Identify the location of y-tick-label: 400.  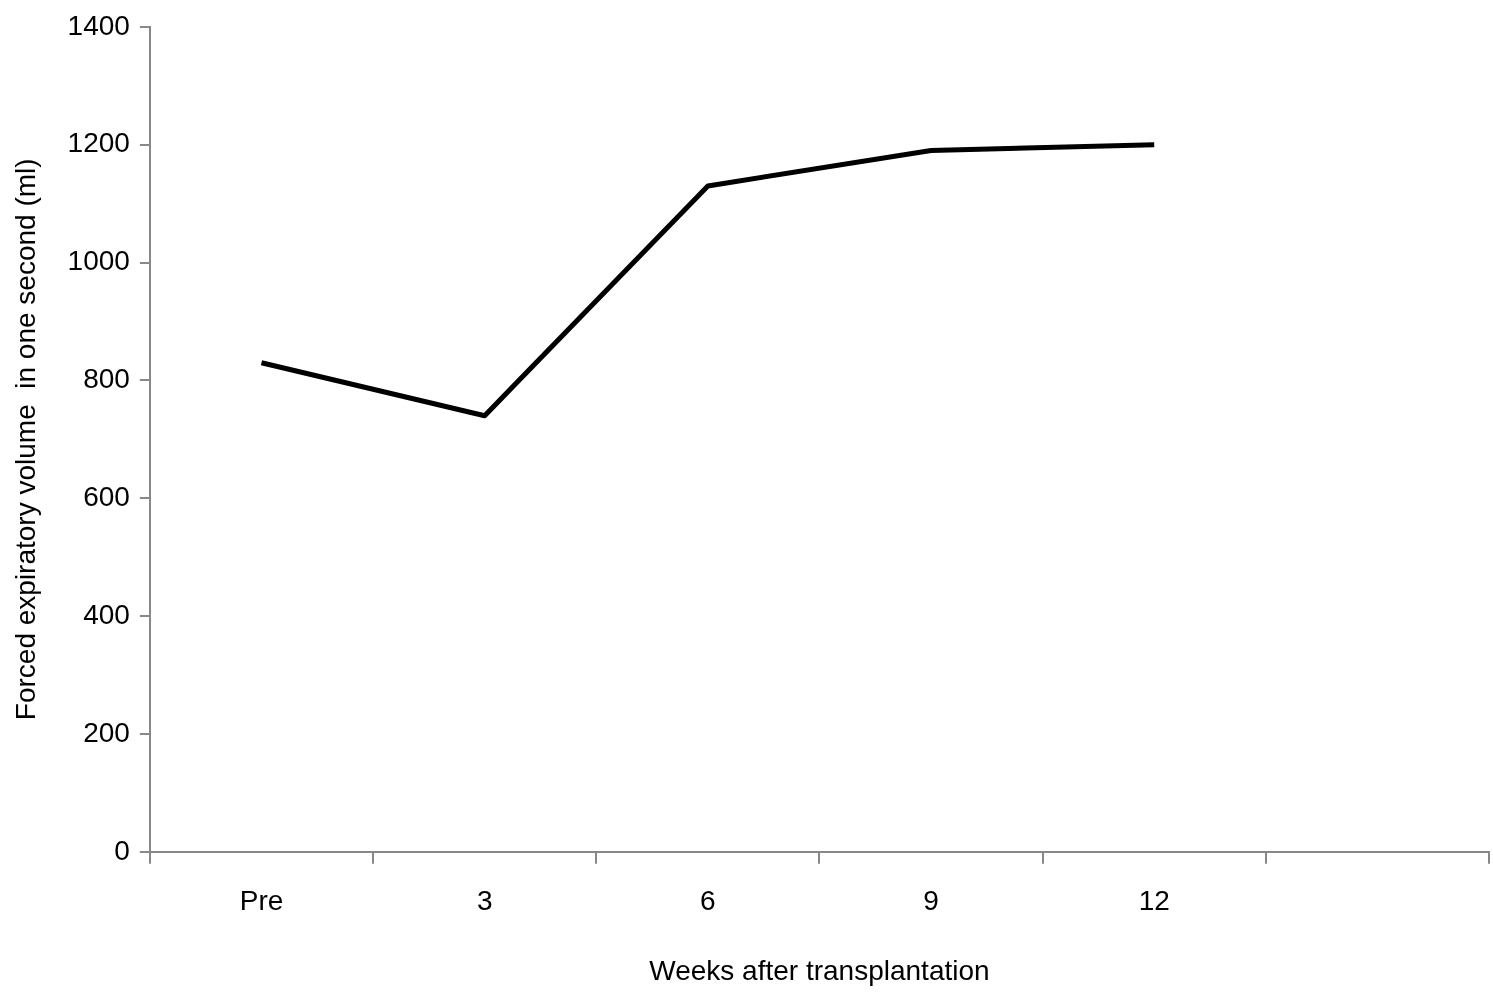
(106, 614).